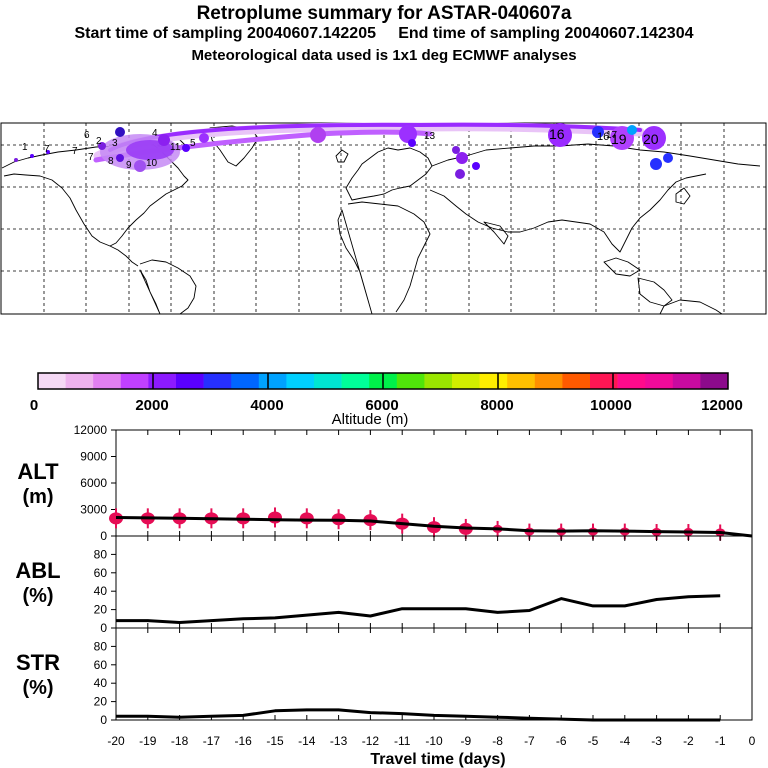 This screenshot has width=768, height=768. What do you see at coordinates (116, 741) in the screenshot?
I see `x-tick-label: -20` at bounding box center [116, 741].